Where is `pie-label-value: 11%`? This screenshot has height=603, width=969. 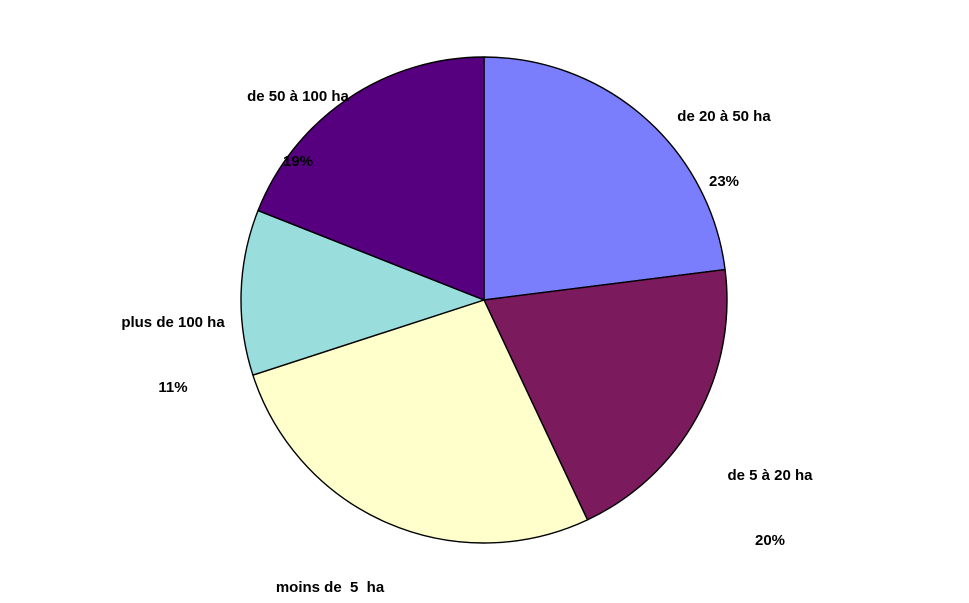
pie-label-value: 11% is located at coordinates (173, 387).